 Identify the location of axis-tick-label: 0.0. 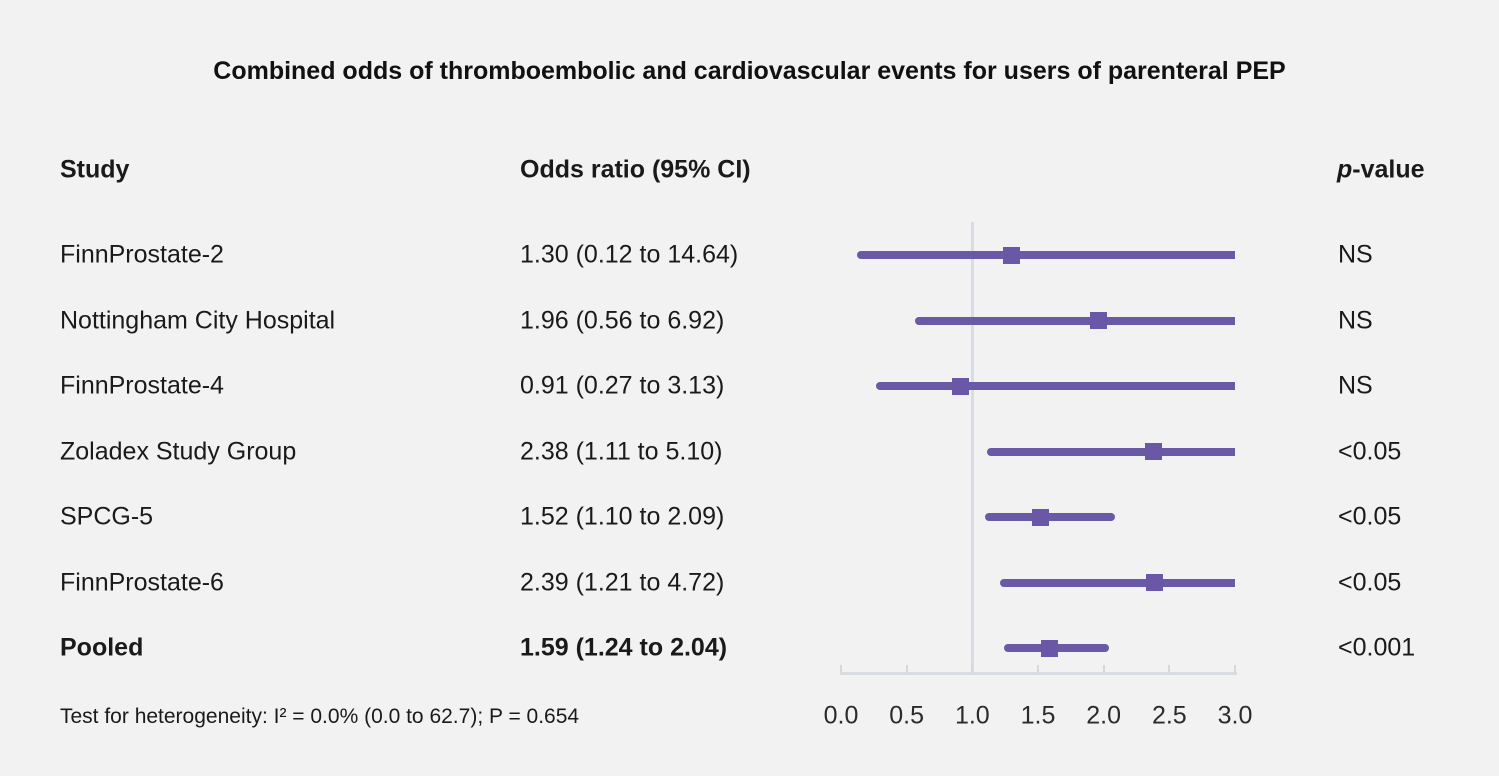
(841, 715).